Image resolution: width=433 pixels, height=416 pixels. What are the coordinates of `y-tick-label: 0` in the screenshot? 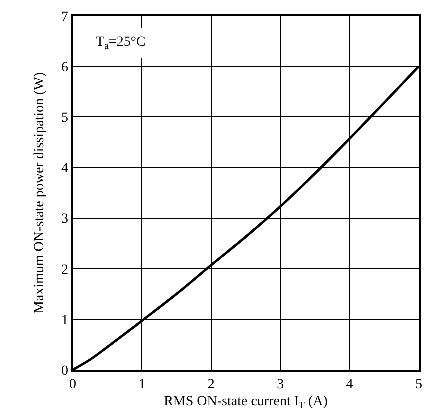 It's located at (64, 371).